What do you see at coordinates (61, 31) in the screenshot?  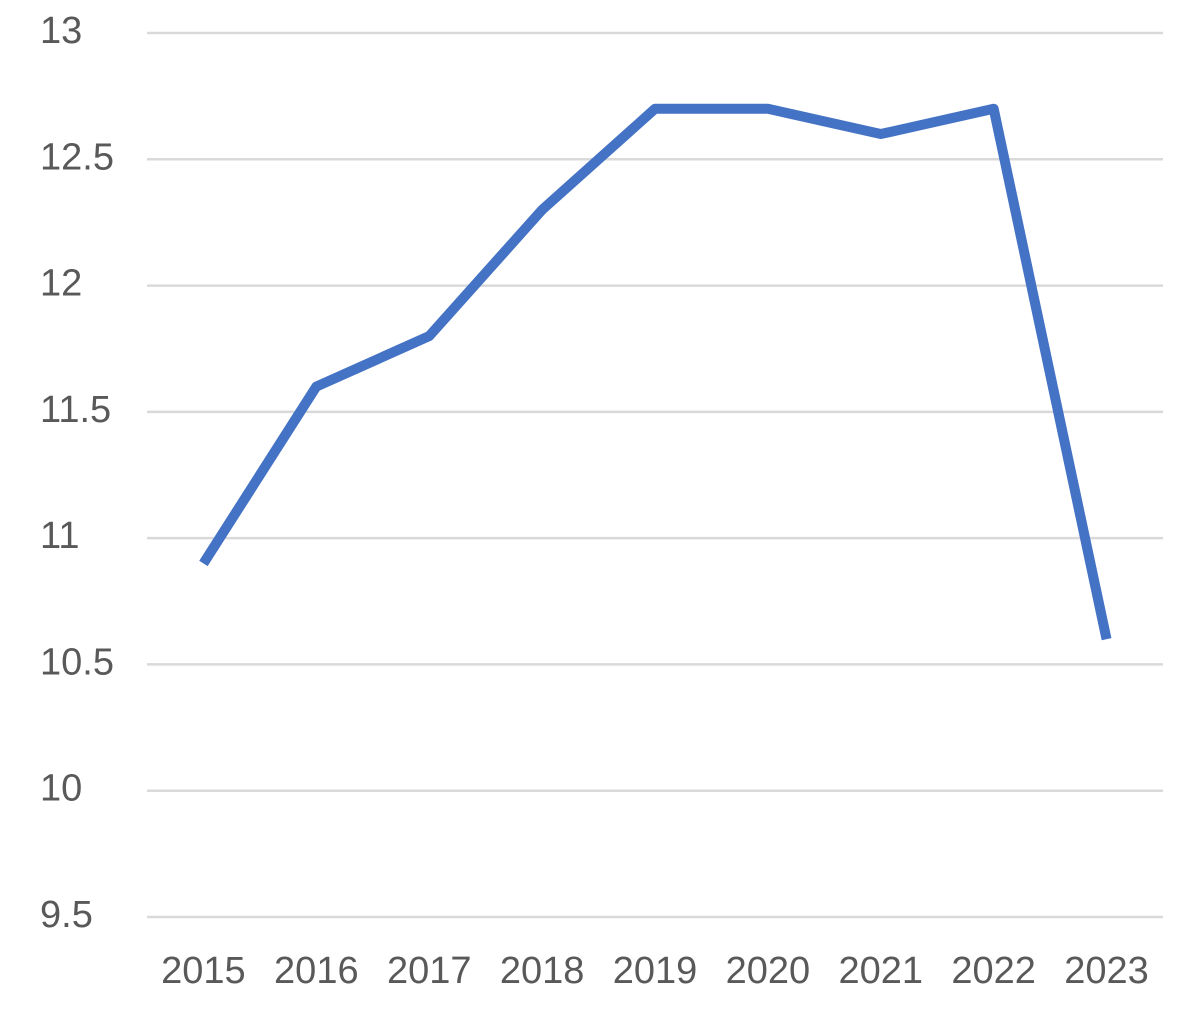 I see `y-tick-label: 13` at bounding box center [61, 31].